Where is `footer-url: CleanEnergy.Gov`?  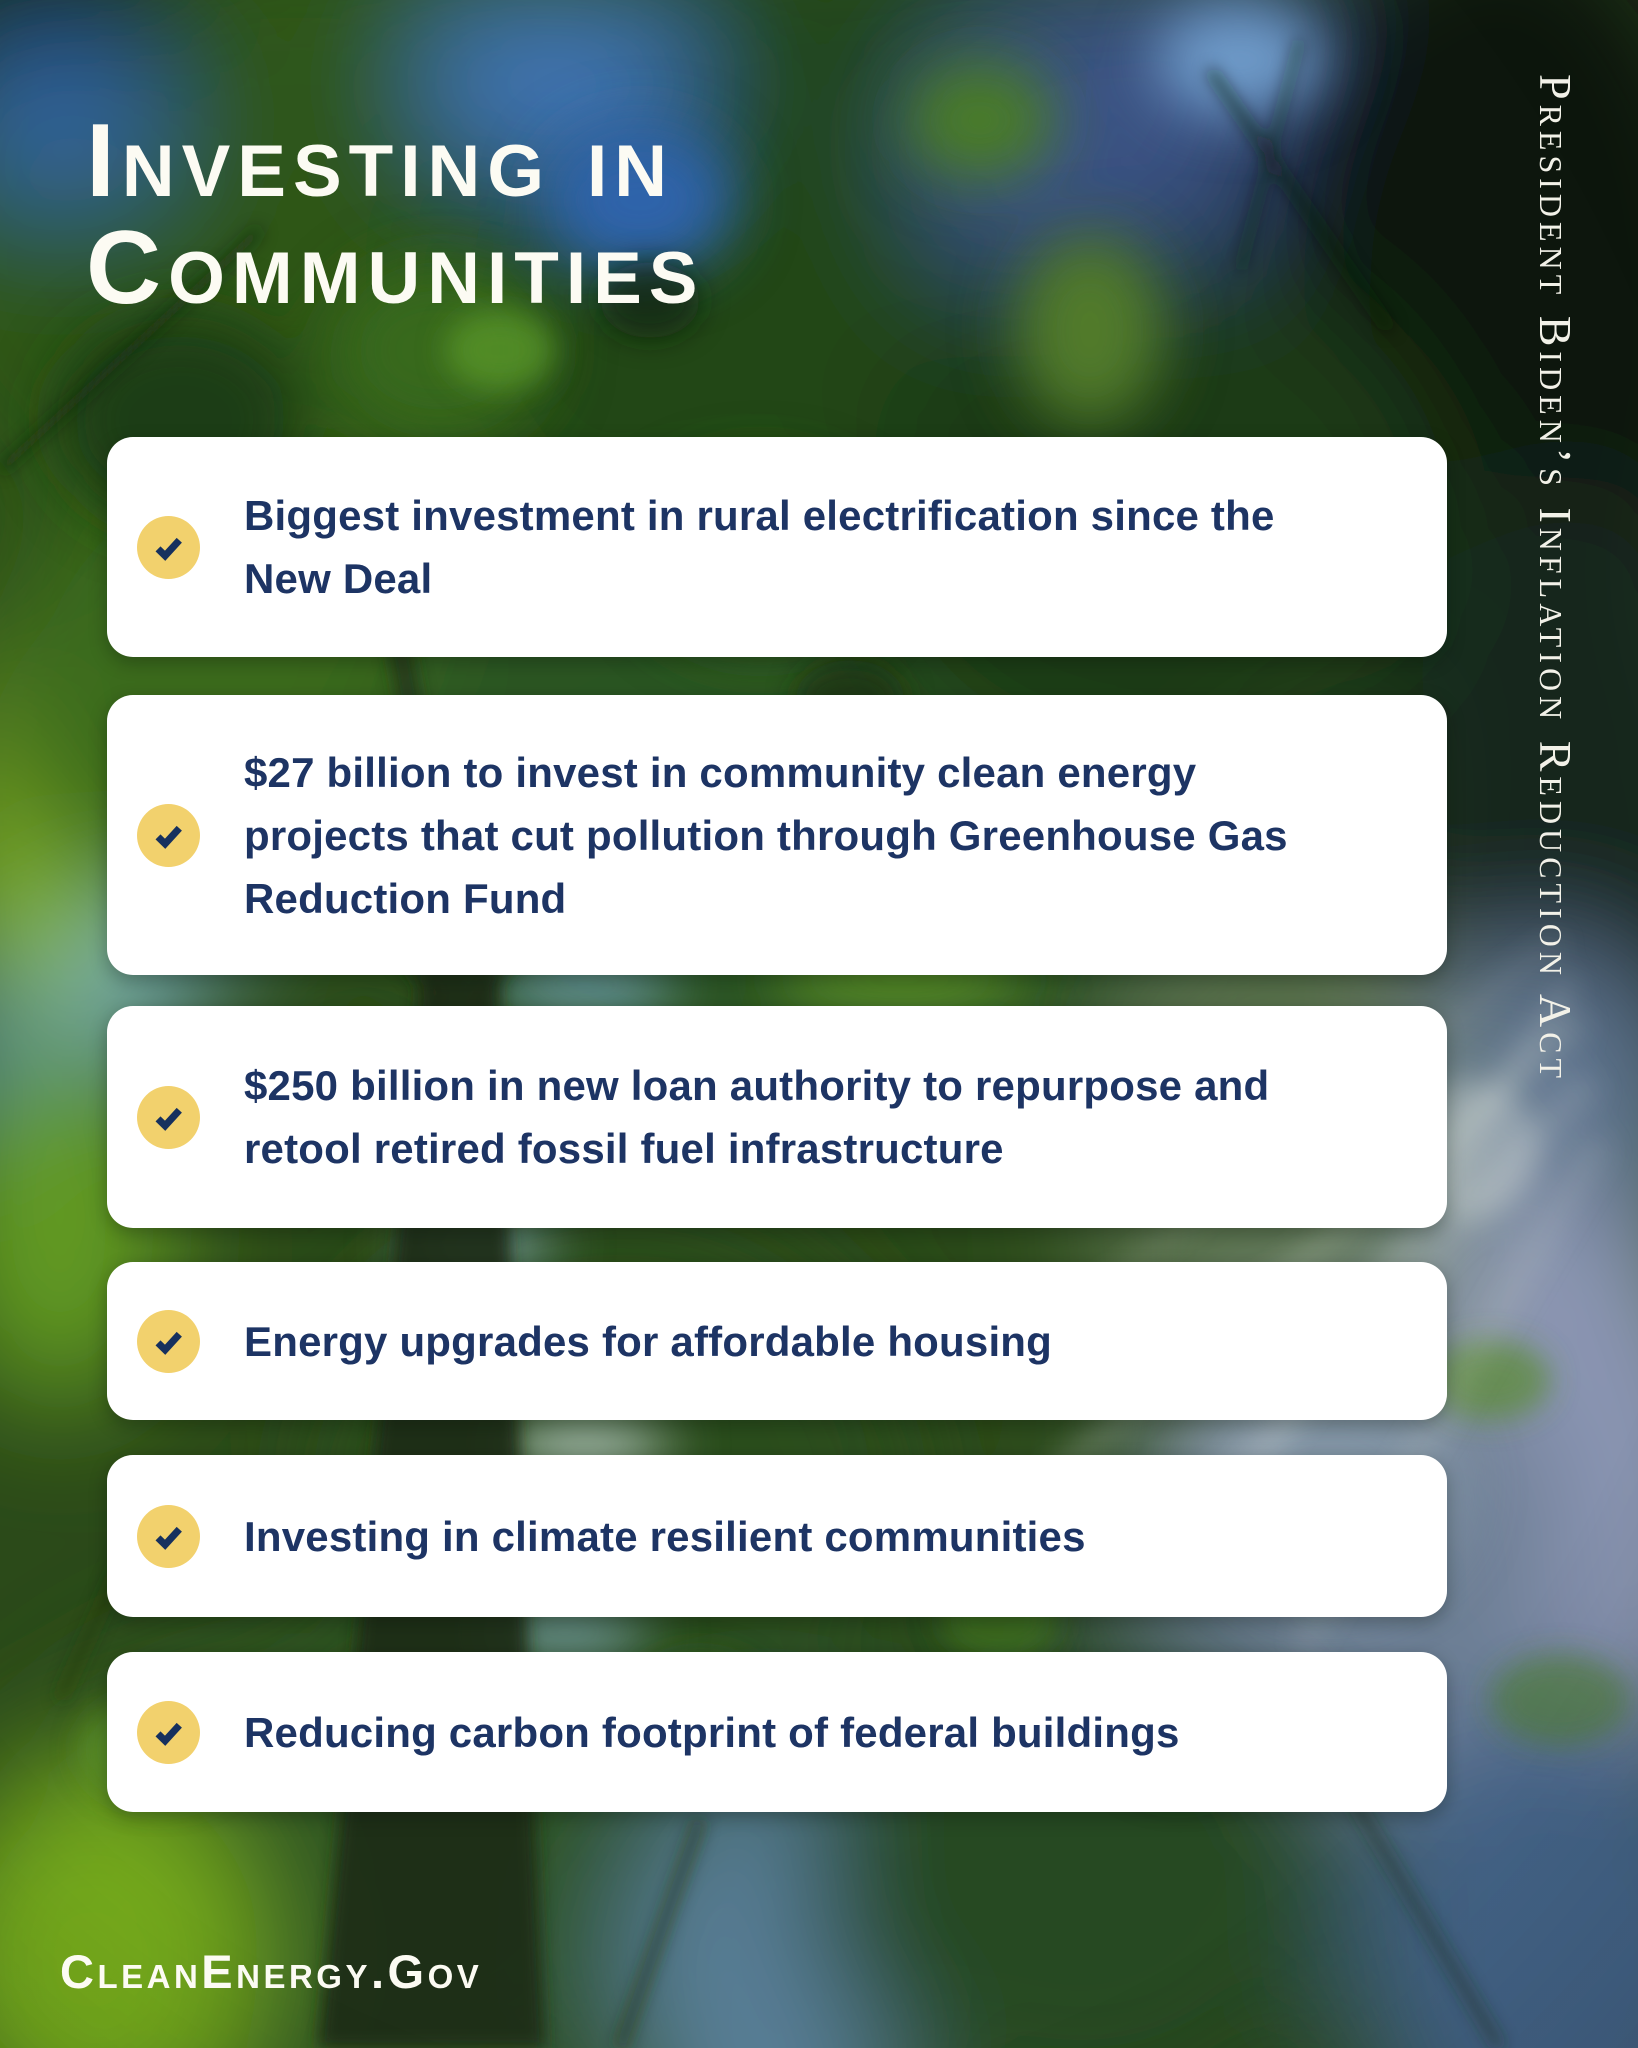 footer-url: CleanEnergy.Gov is located at coordinates (271, 1971).